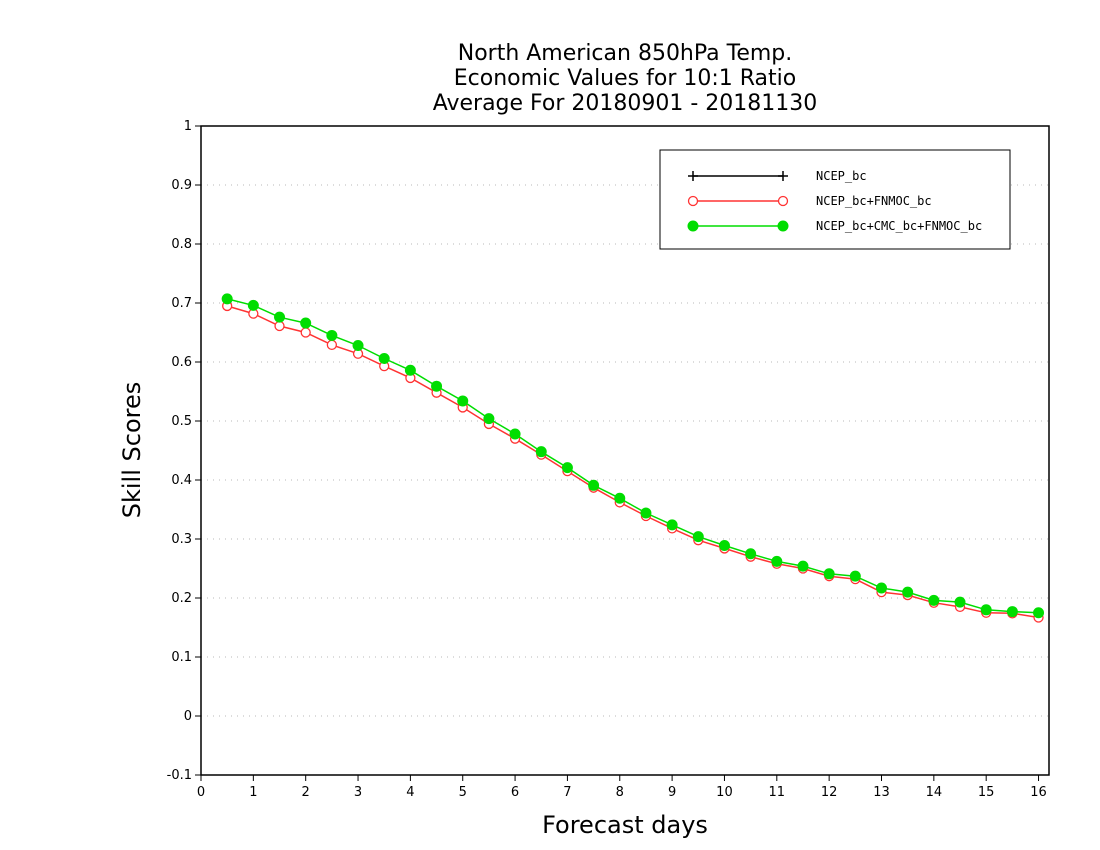 The image size is (1100, 850). Describe the element at coordinates (620, 792) in the screenshot. I see `x-tick-label: 8` at that location.